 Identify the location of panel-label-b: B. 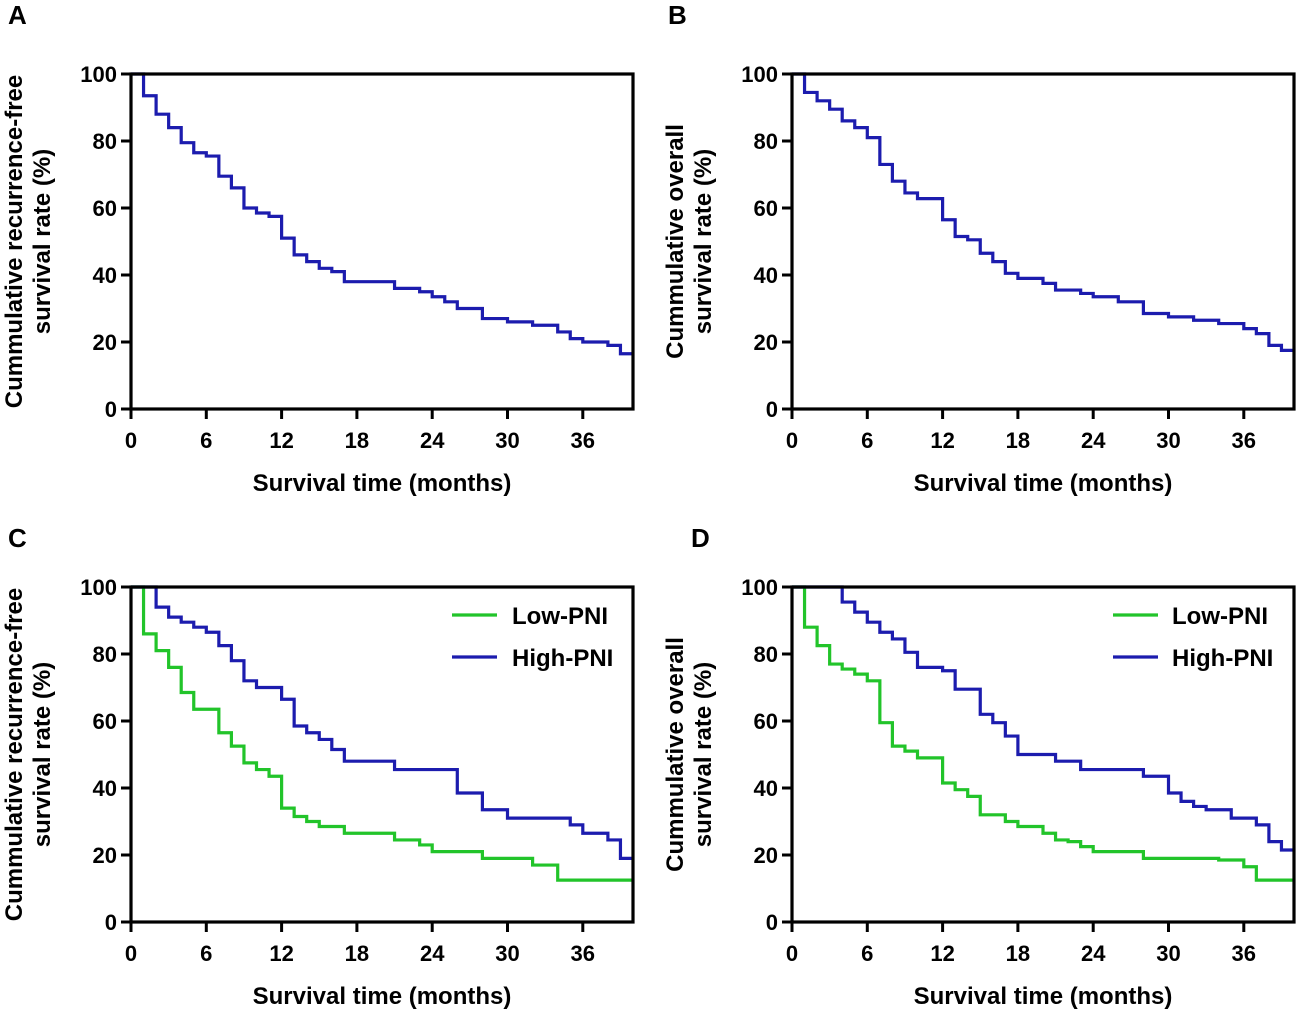
(677, 15).